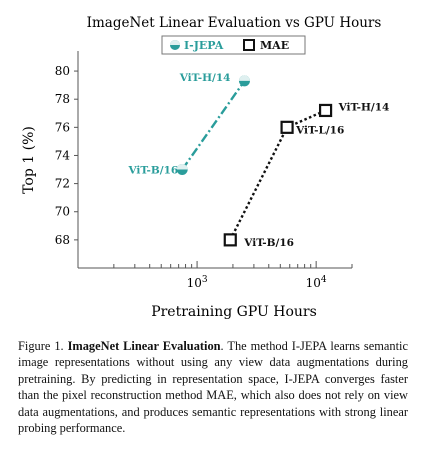 This screenshot has width=423, height=475. I want to click on y-tick-label: 80, so click(62, 71).